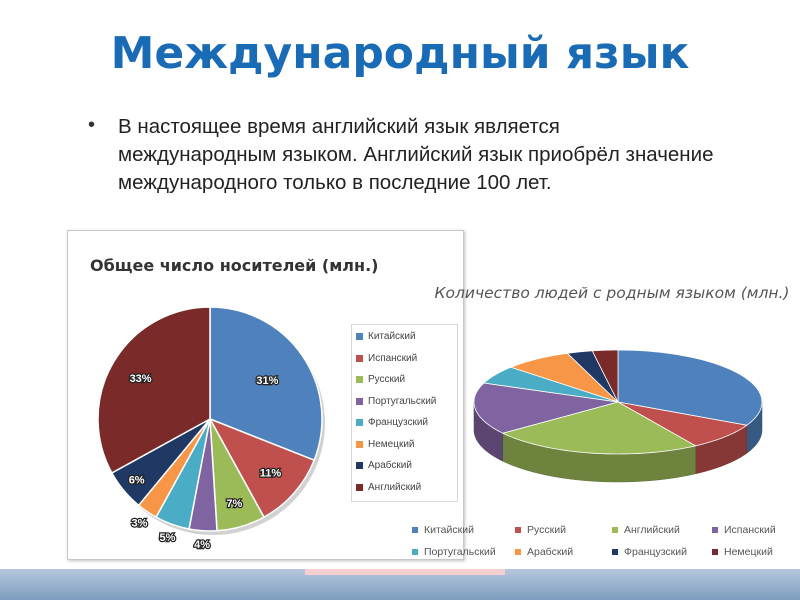 This screenshot has width=800, height=600. I want to click on data-label: 31%, so click(267, 381).